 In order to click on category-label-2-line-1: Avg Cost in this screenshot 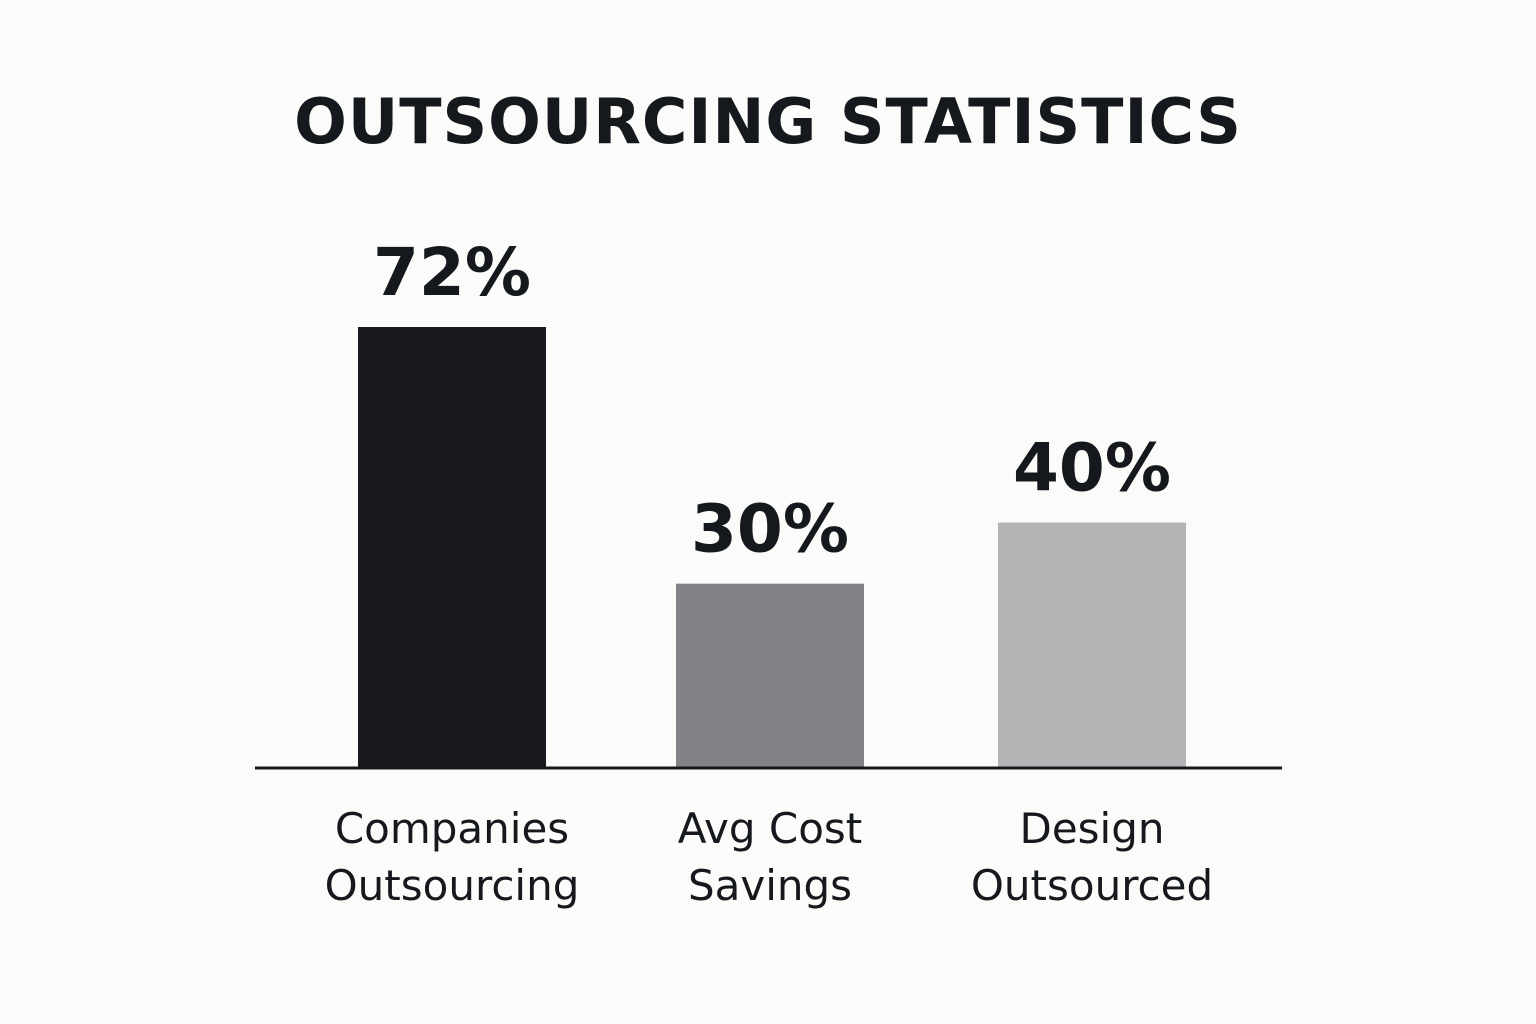, I will do `click(770, 828)`.